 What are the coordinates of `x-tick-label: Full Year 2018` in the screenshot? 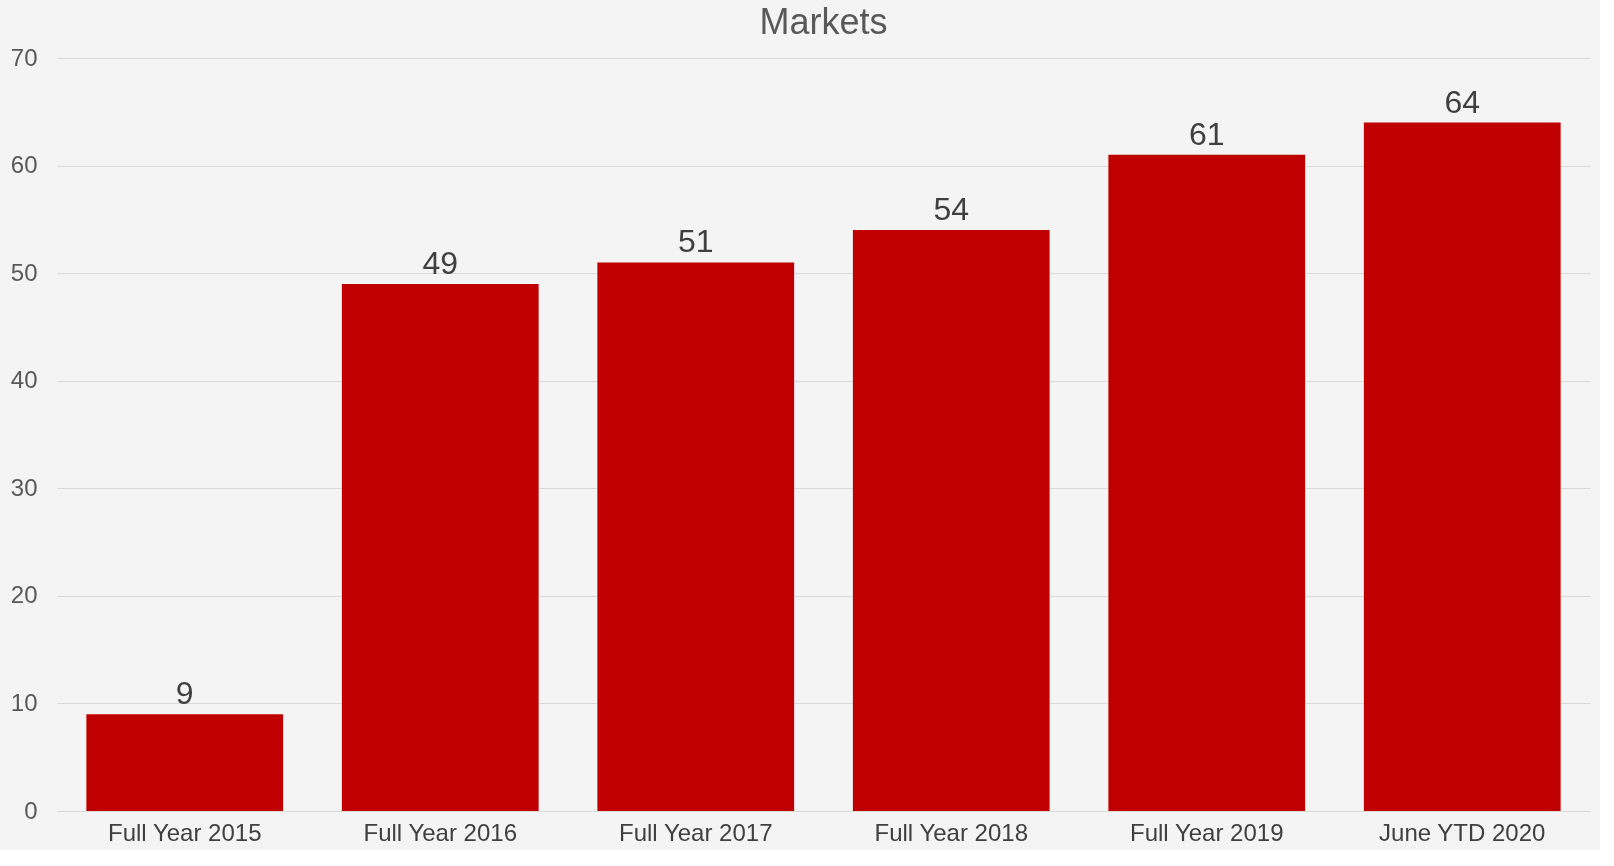 It's located at (951, 832).